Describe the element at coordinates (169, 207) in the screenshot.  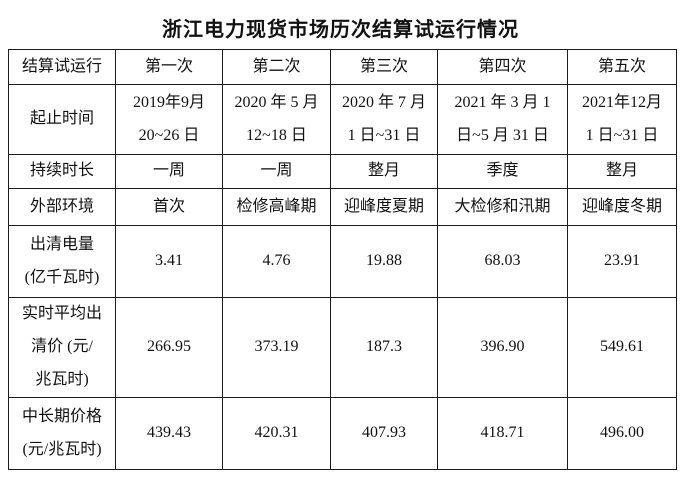
I see `table-cell: 首次` at that location.